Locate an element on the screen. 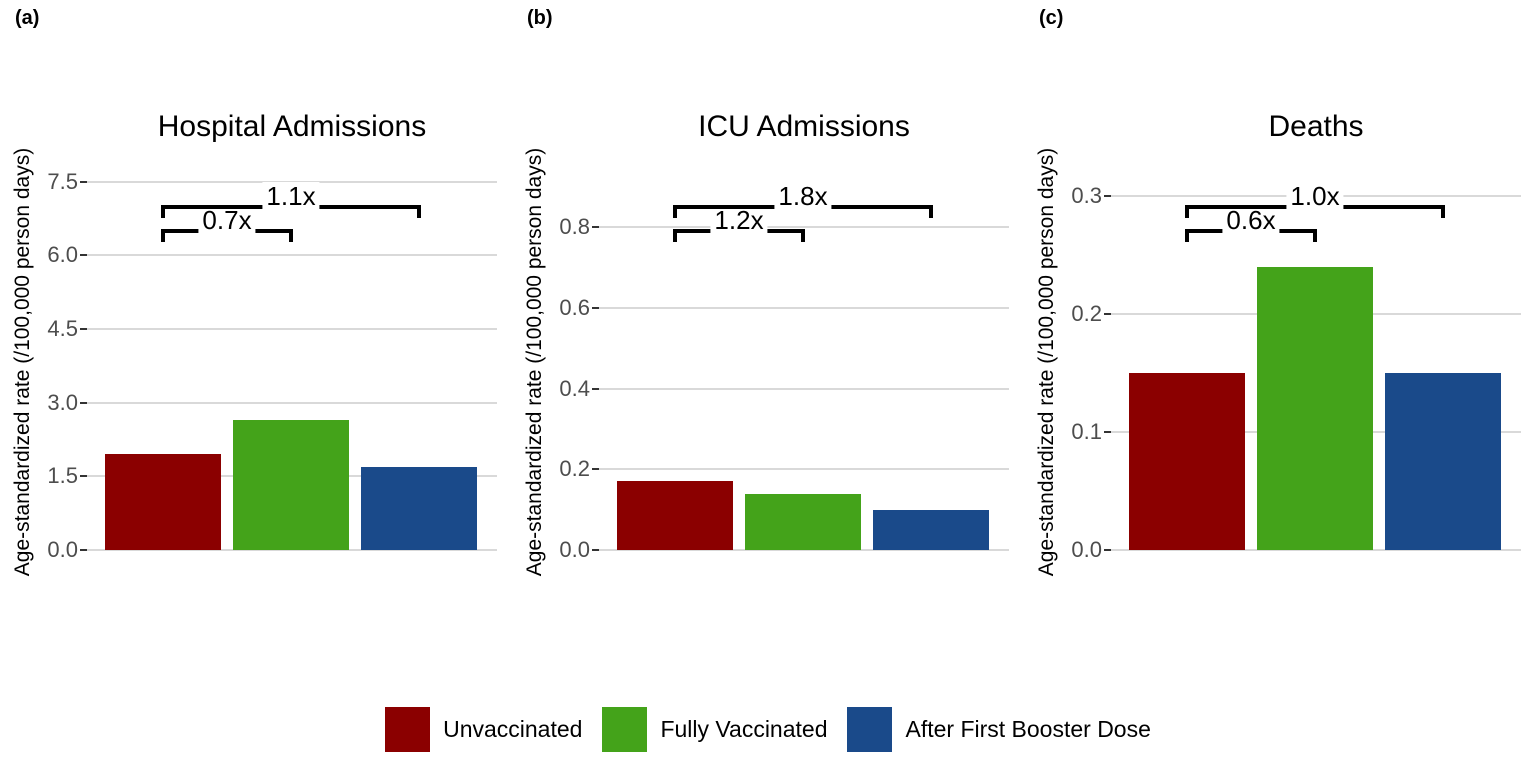  ratio-bracket: 0.7x is located at coordinates (227, 224).